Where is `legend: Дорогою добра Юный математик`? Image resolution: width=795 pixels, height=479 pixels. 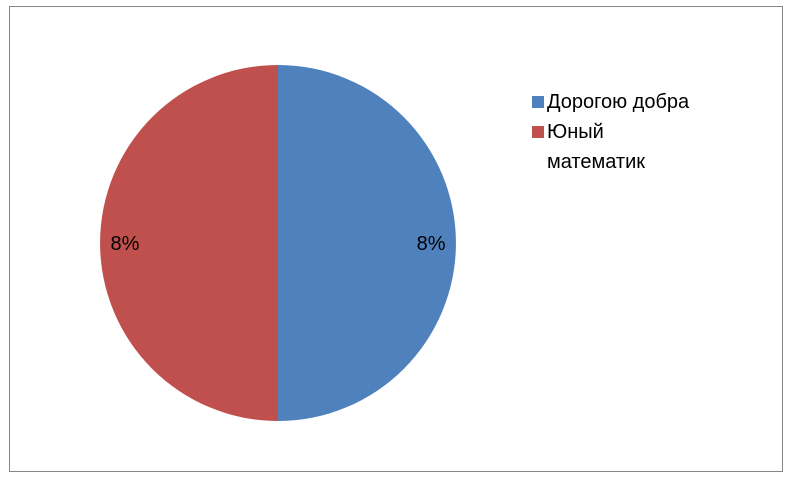 legend: Дорогою добра Юный математик is located at coordinates (610, 132).